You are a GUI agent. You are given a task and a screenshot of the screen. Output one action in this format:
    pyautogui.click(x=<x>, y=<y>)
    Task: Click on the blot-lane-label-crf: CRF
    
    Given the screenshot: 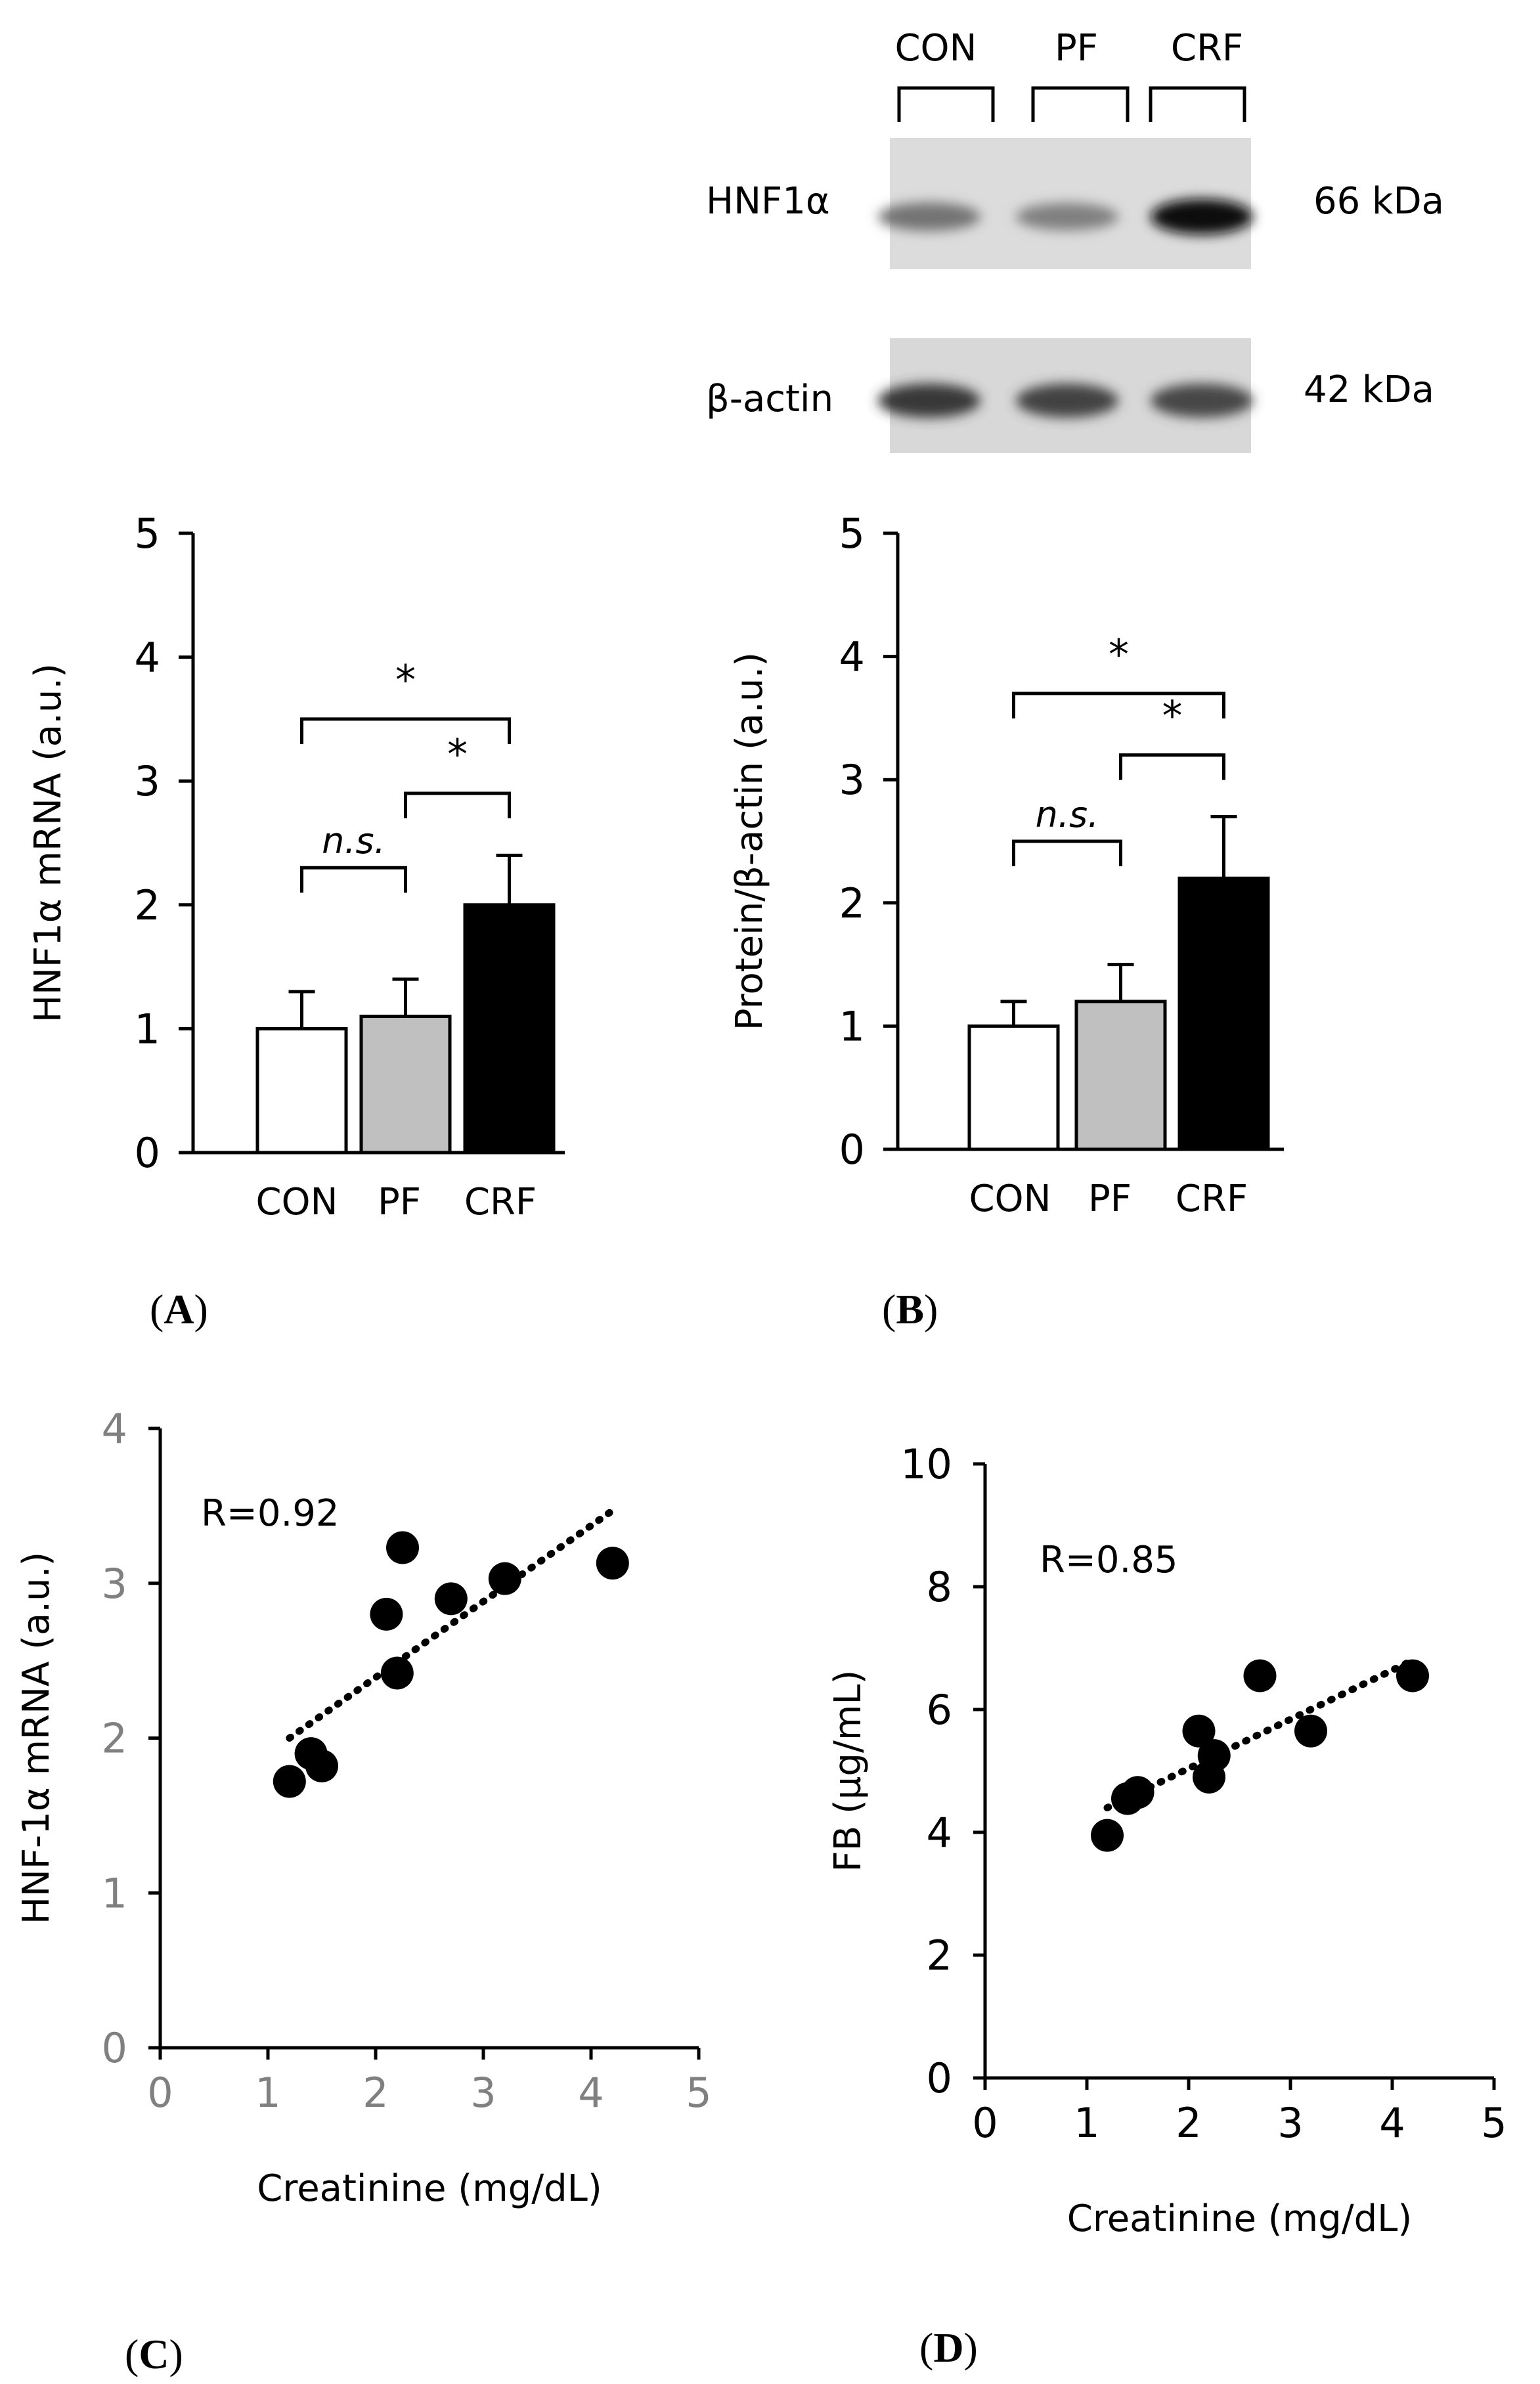 What is the action you would take?
    pyautogui.click(x=1207, y=48)
    